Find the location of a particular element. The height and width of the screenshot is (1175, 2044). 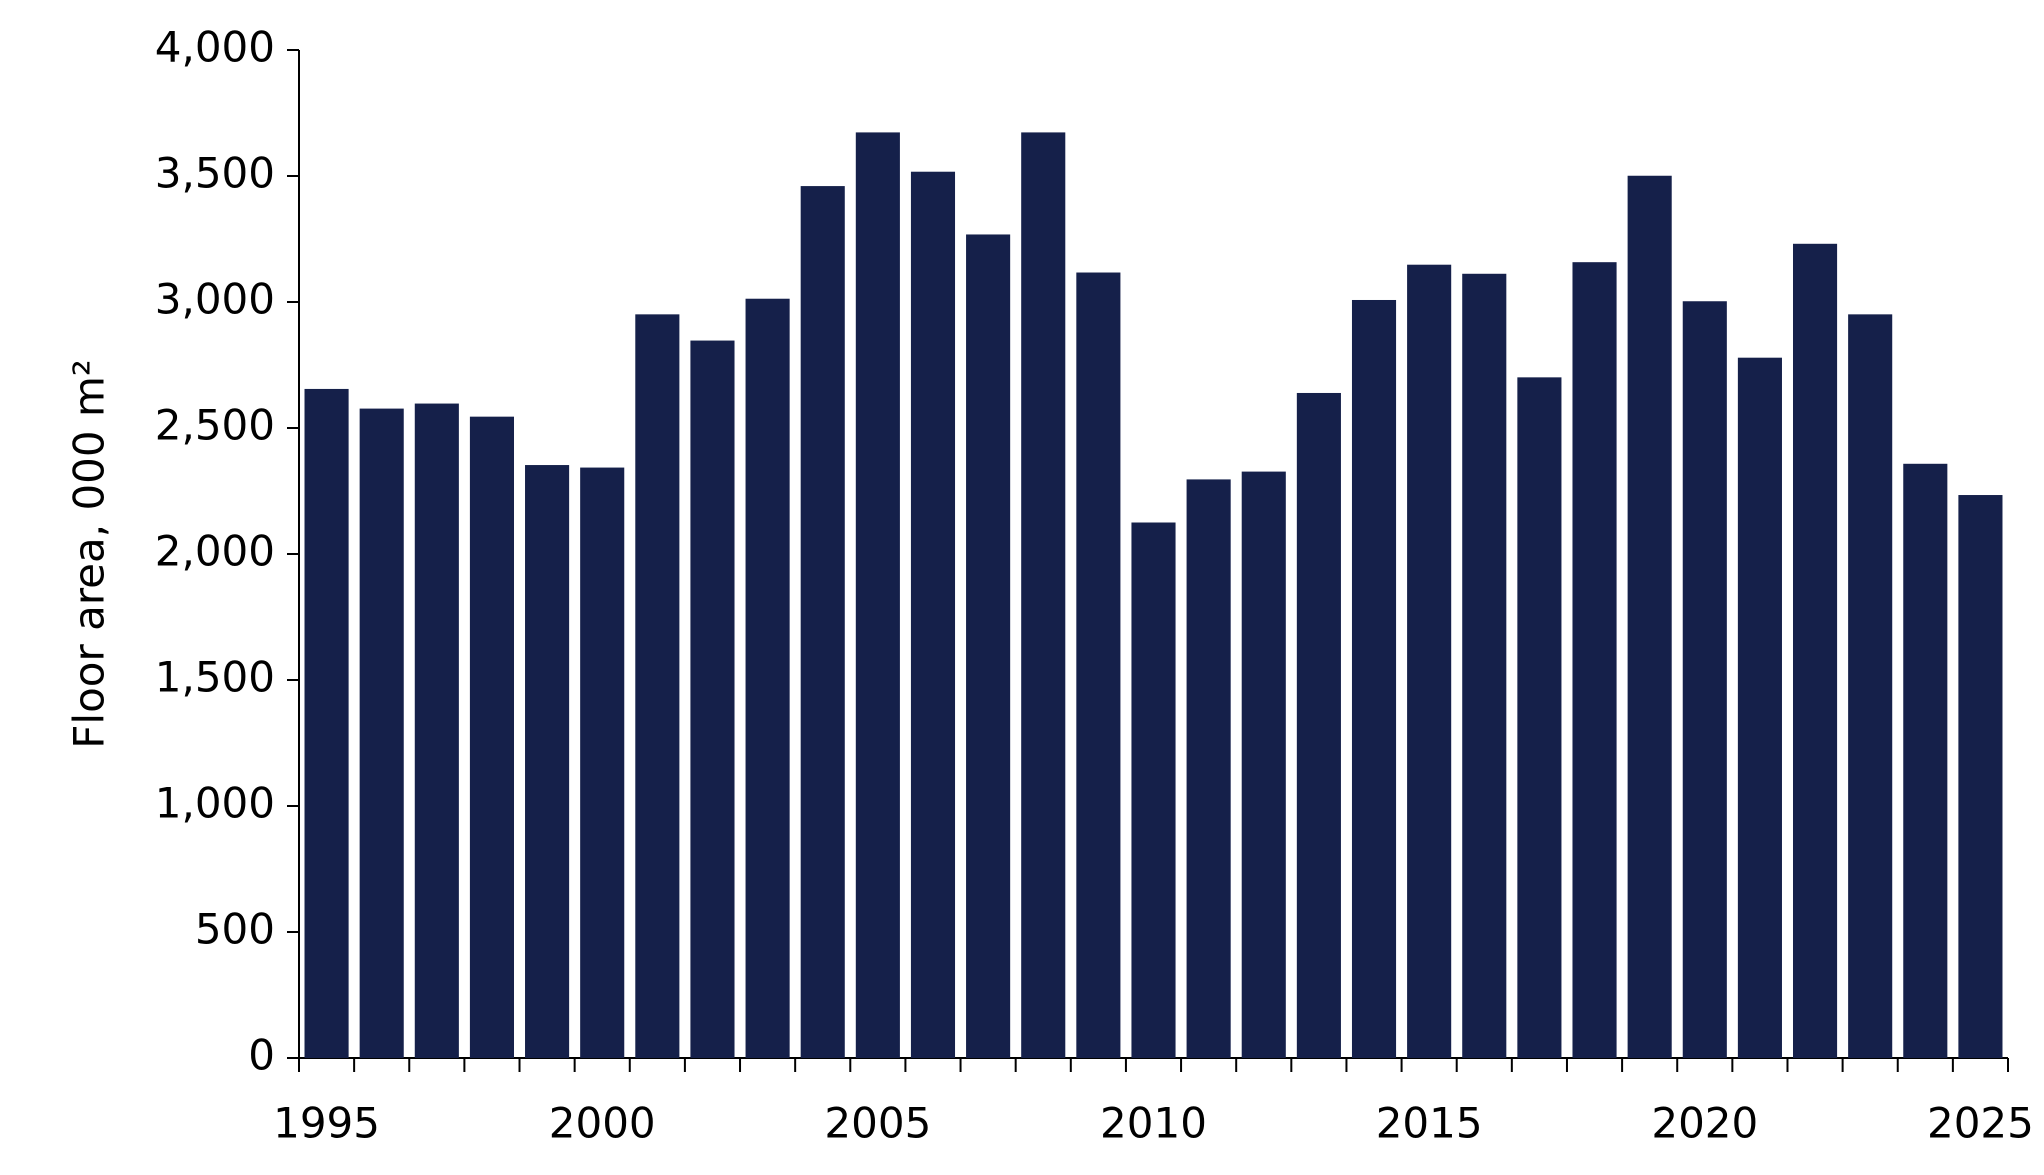

y-tick-label: 3,000 is located at coordinates (215, 299).